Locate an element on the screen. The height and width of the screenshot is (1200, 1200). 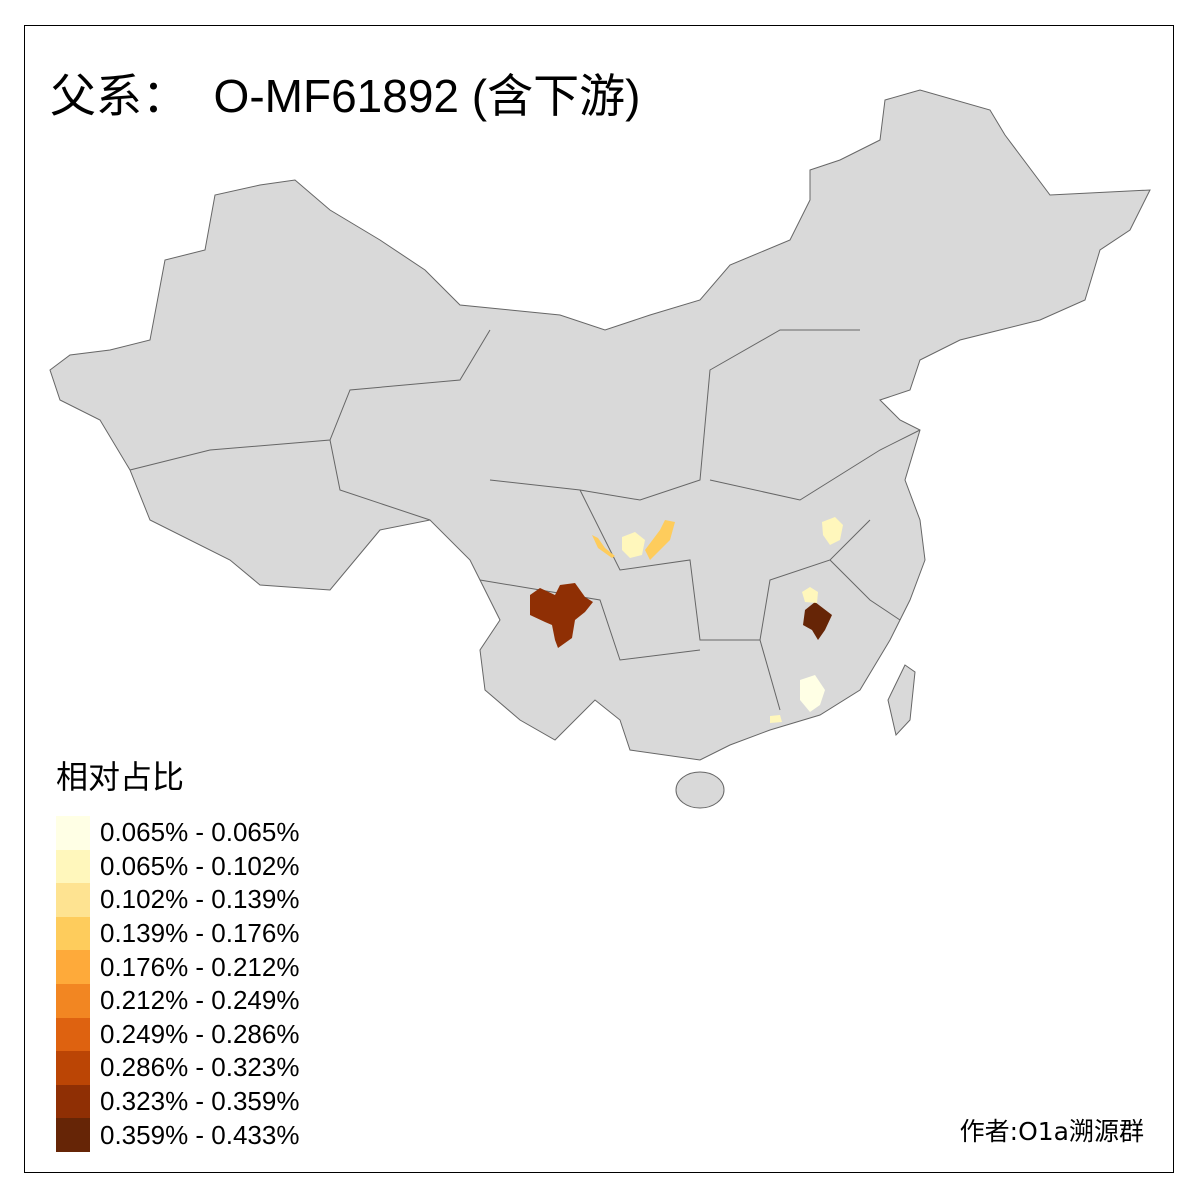
author-credit: 作者:O1a溯源群 is located at coordinates (1051, 1131).